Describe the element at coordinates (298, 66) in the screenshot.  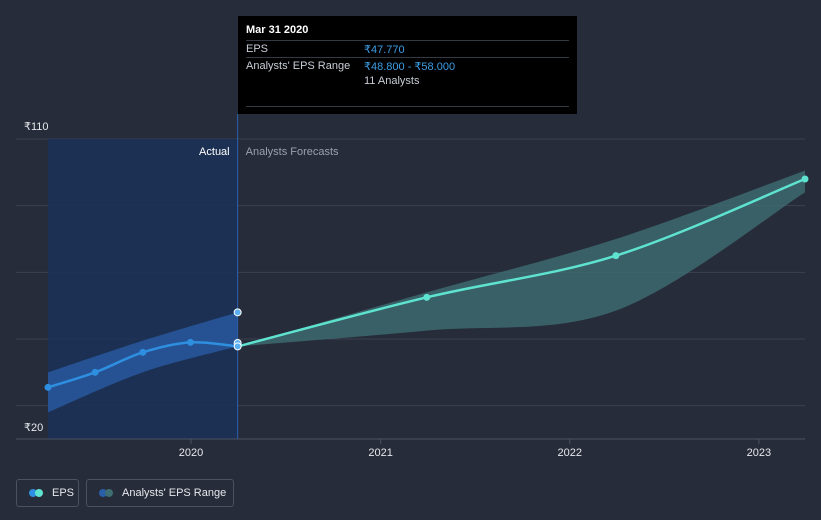
I see `tooltip-range-label: Analysts' EPS Range` at that location.